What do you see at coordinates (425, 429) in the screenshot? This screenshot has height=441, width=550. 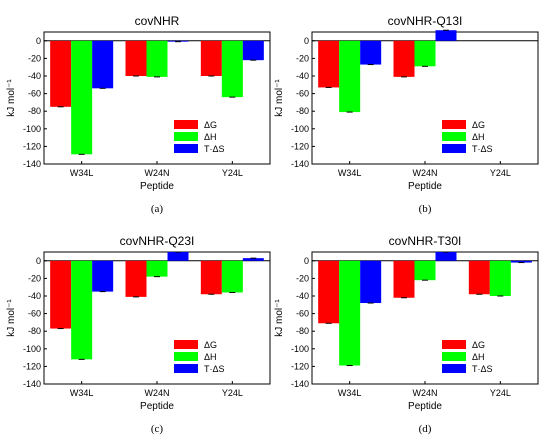 I see `panel-caption: (d)` at bounding box center [425, 429].